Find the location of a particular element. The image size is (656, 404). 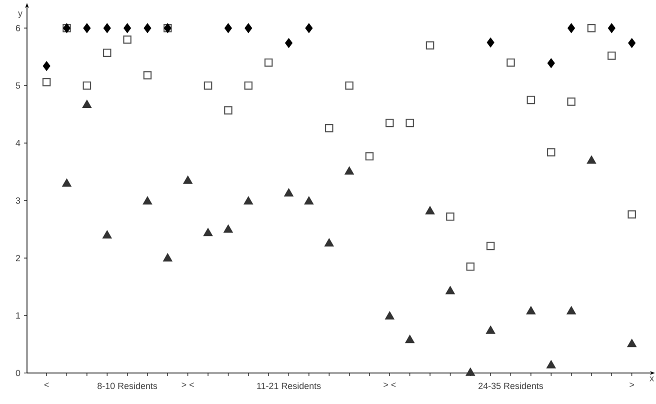

y-axis-title: y is located at coordinates (20, 15).